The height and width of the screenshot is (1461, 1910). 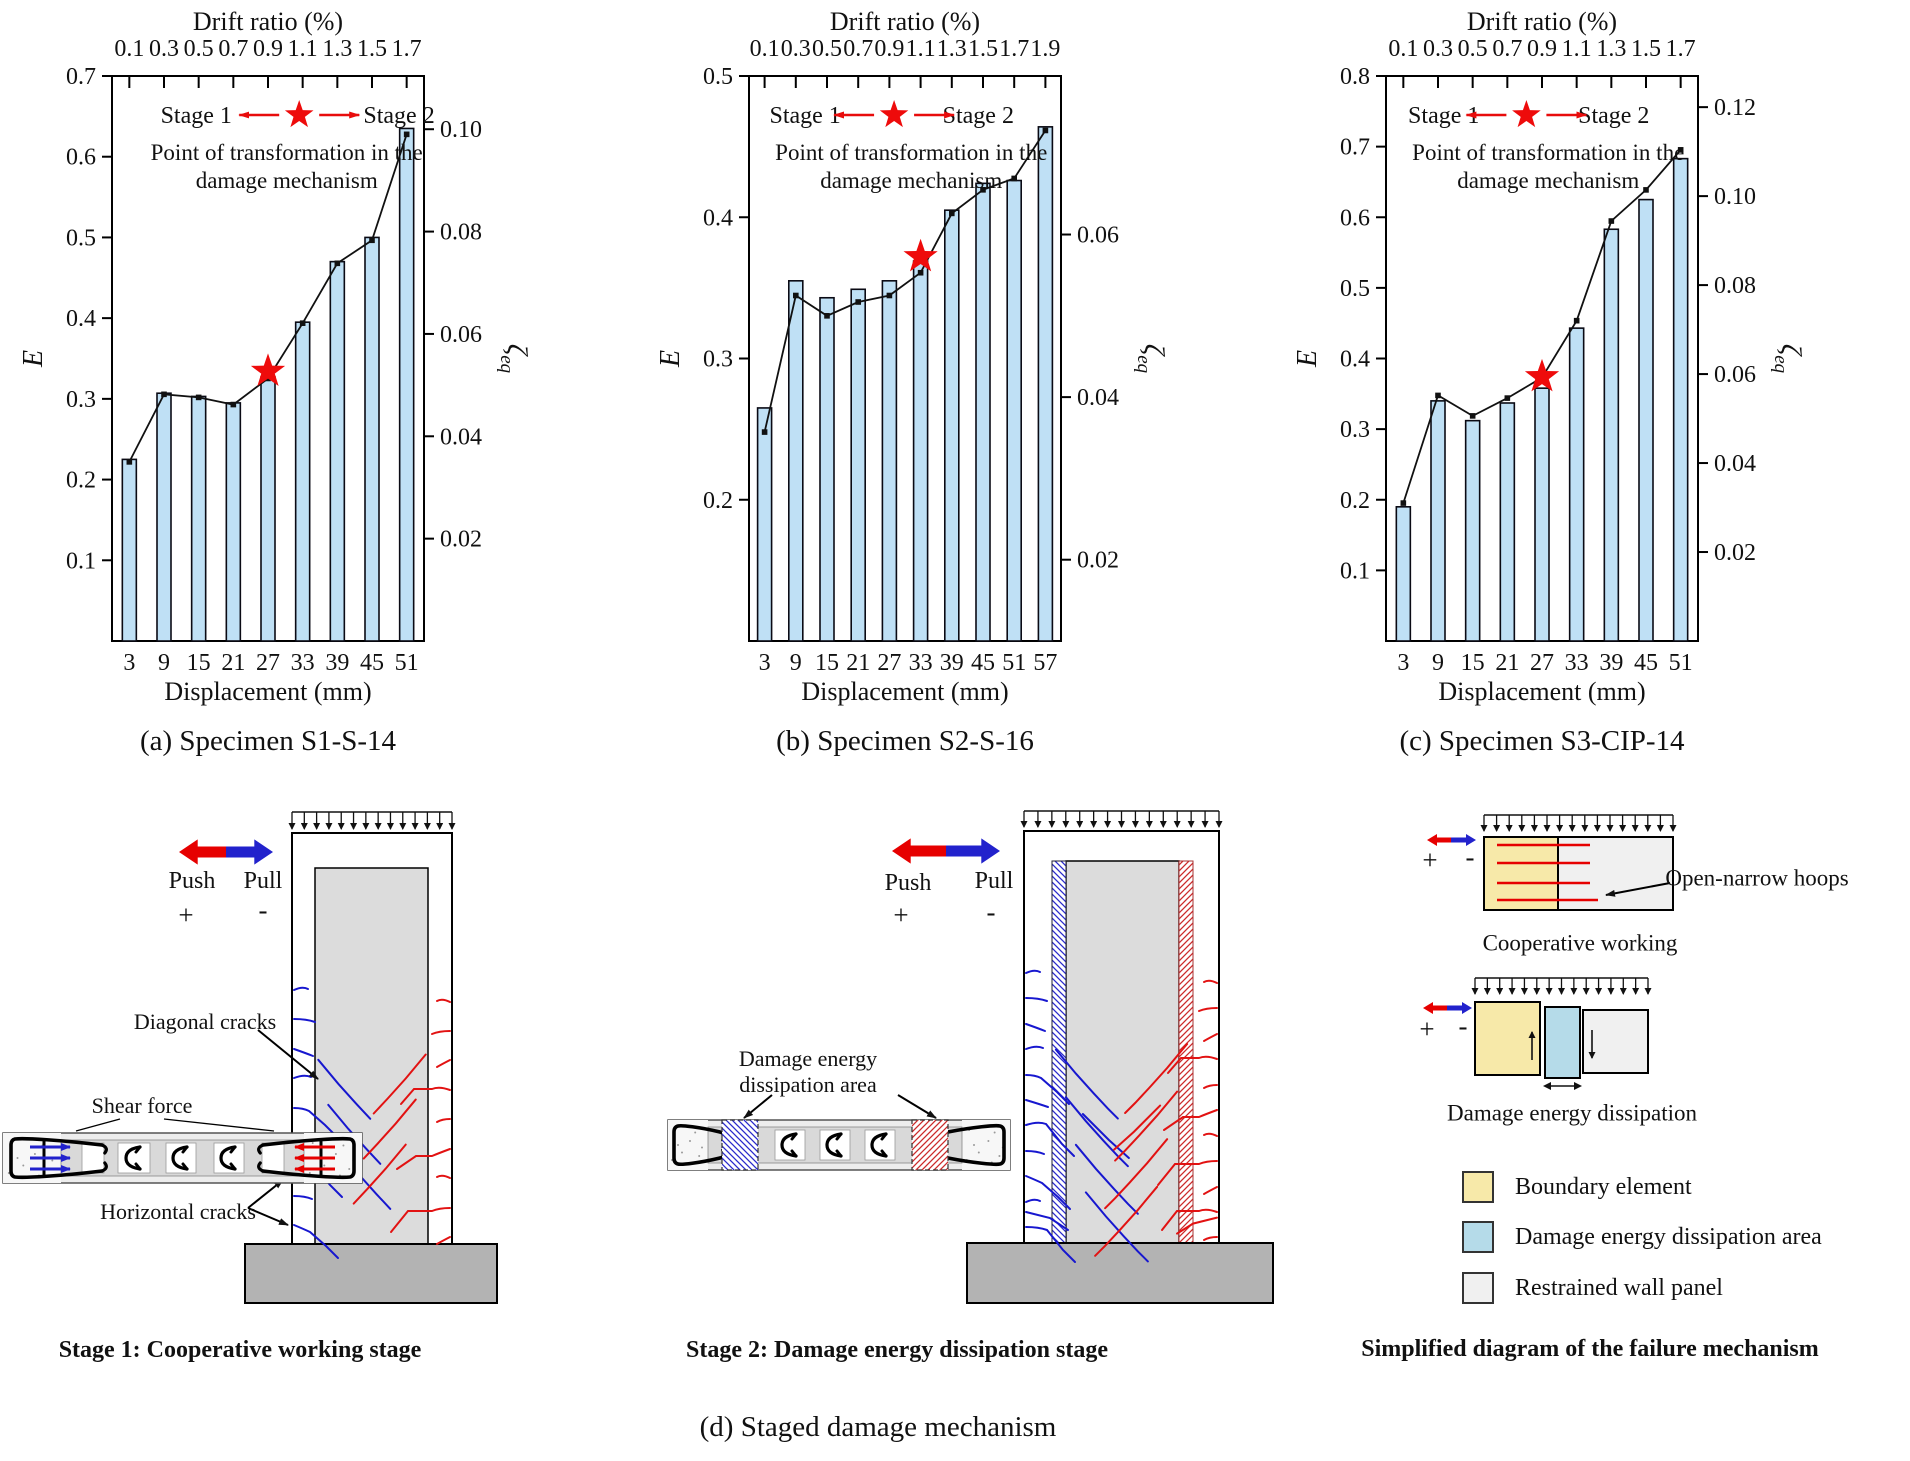 What do you see at coordinates (1355, 571) in the screenshot?
I see `left-tick-label: 0.1` at bounding box center [1355, 571].